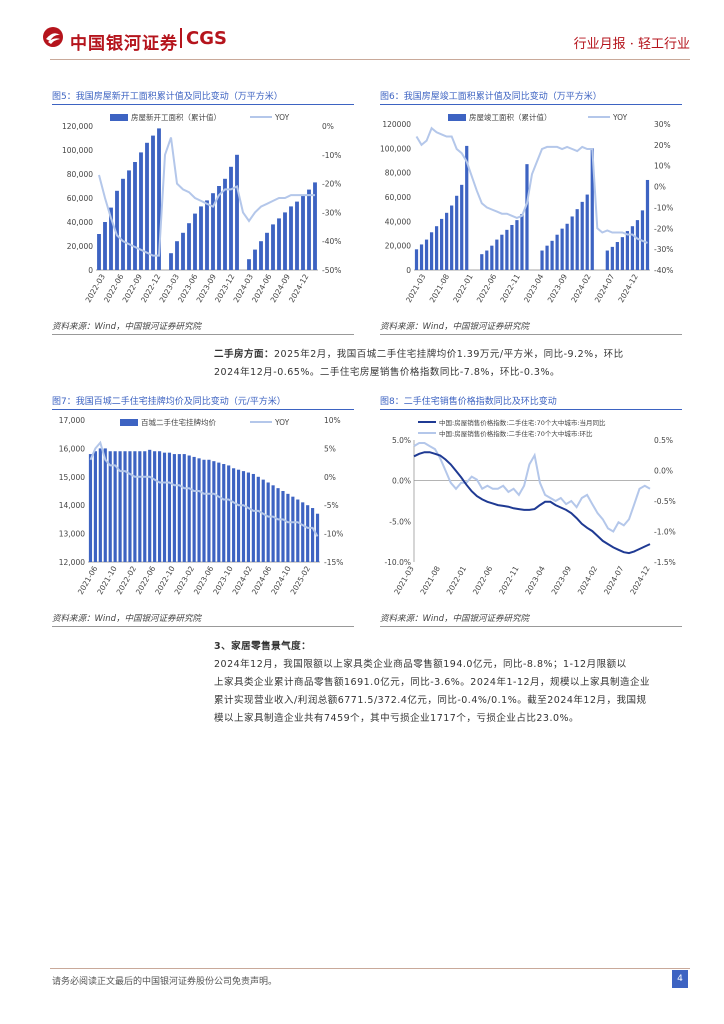 Image resolution: width=724 pixels, height=1024 pixels. I want to click on y-tick-left: 0, so click(408, 270).